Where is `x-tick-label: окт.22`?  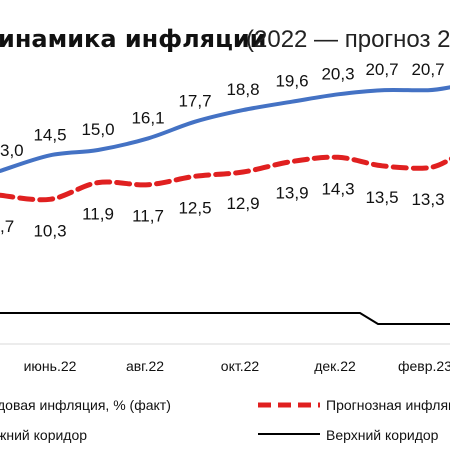
x-tick-label: окт.22 is located at coordinates (240, 366).